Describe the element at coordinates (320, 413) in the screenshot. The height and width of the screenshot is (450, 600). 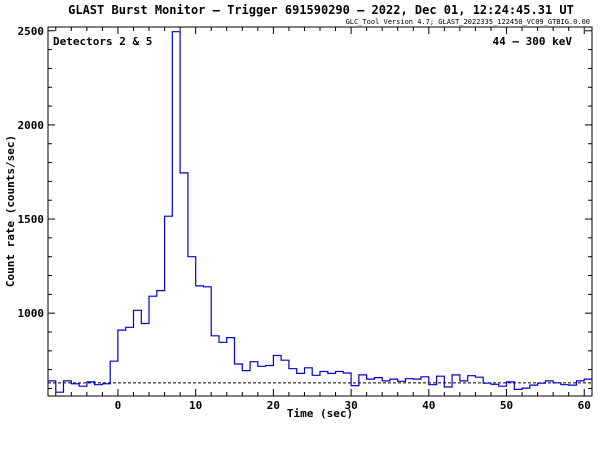
I see `x-axis-label: Time (sec)` at that location.